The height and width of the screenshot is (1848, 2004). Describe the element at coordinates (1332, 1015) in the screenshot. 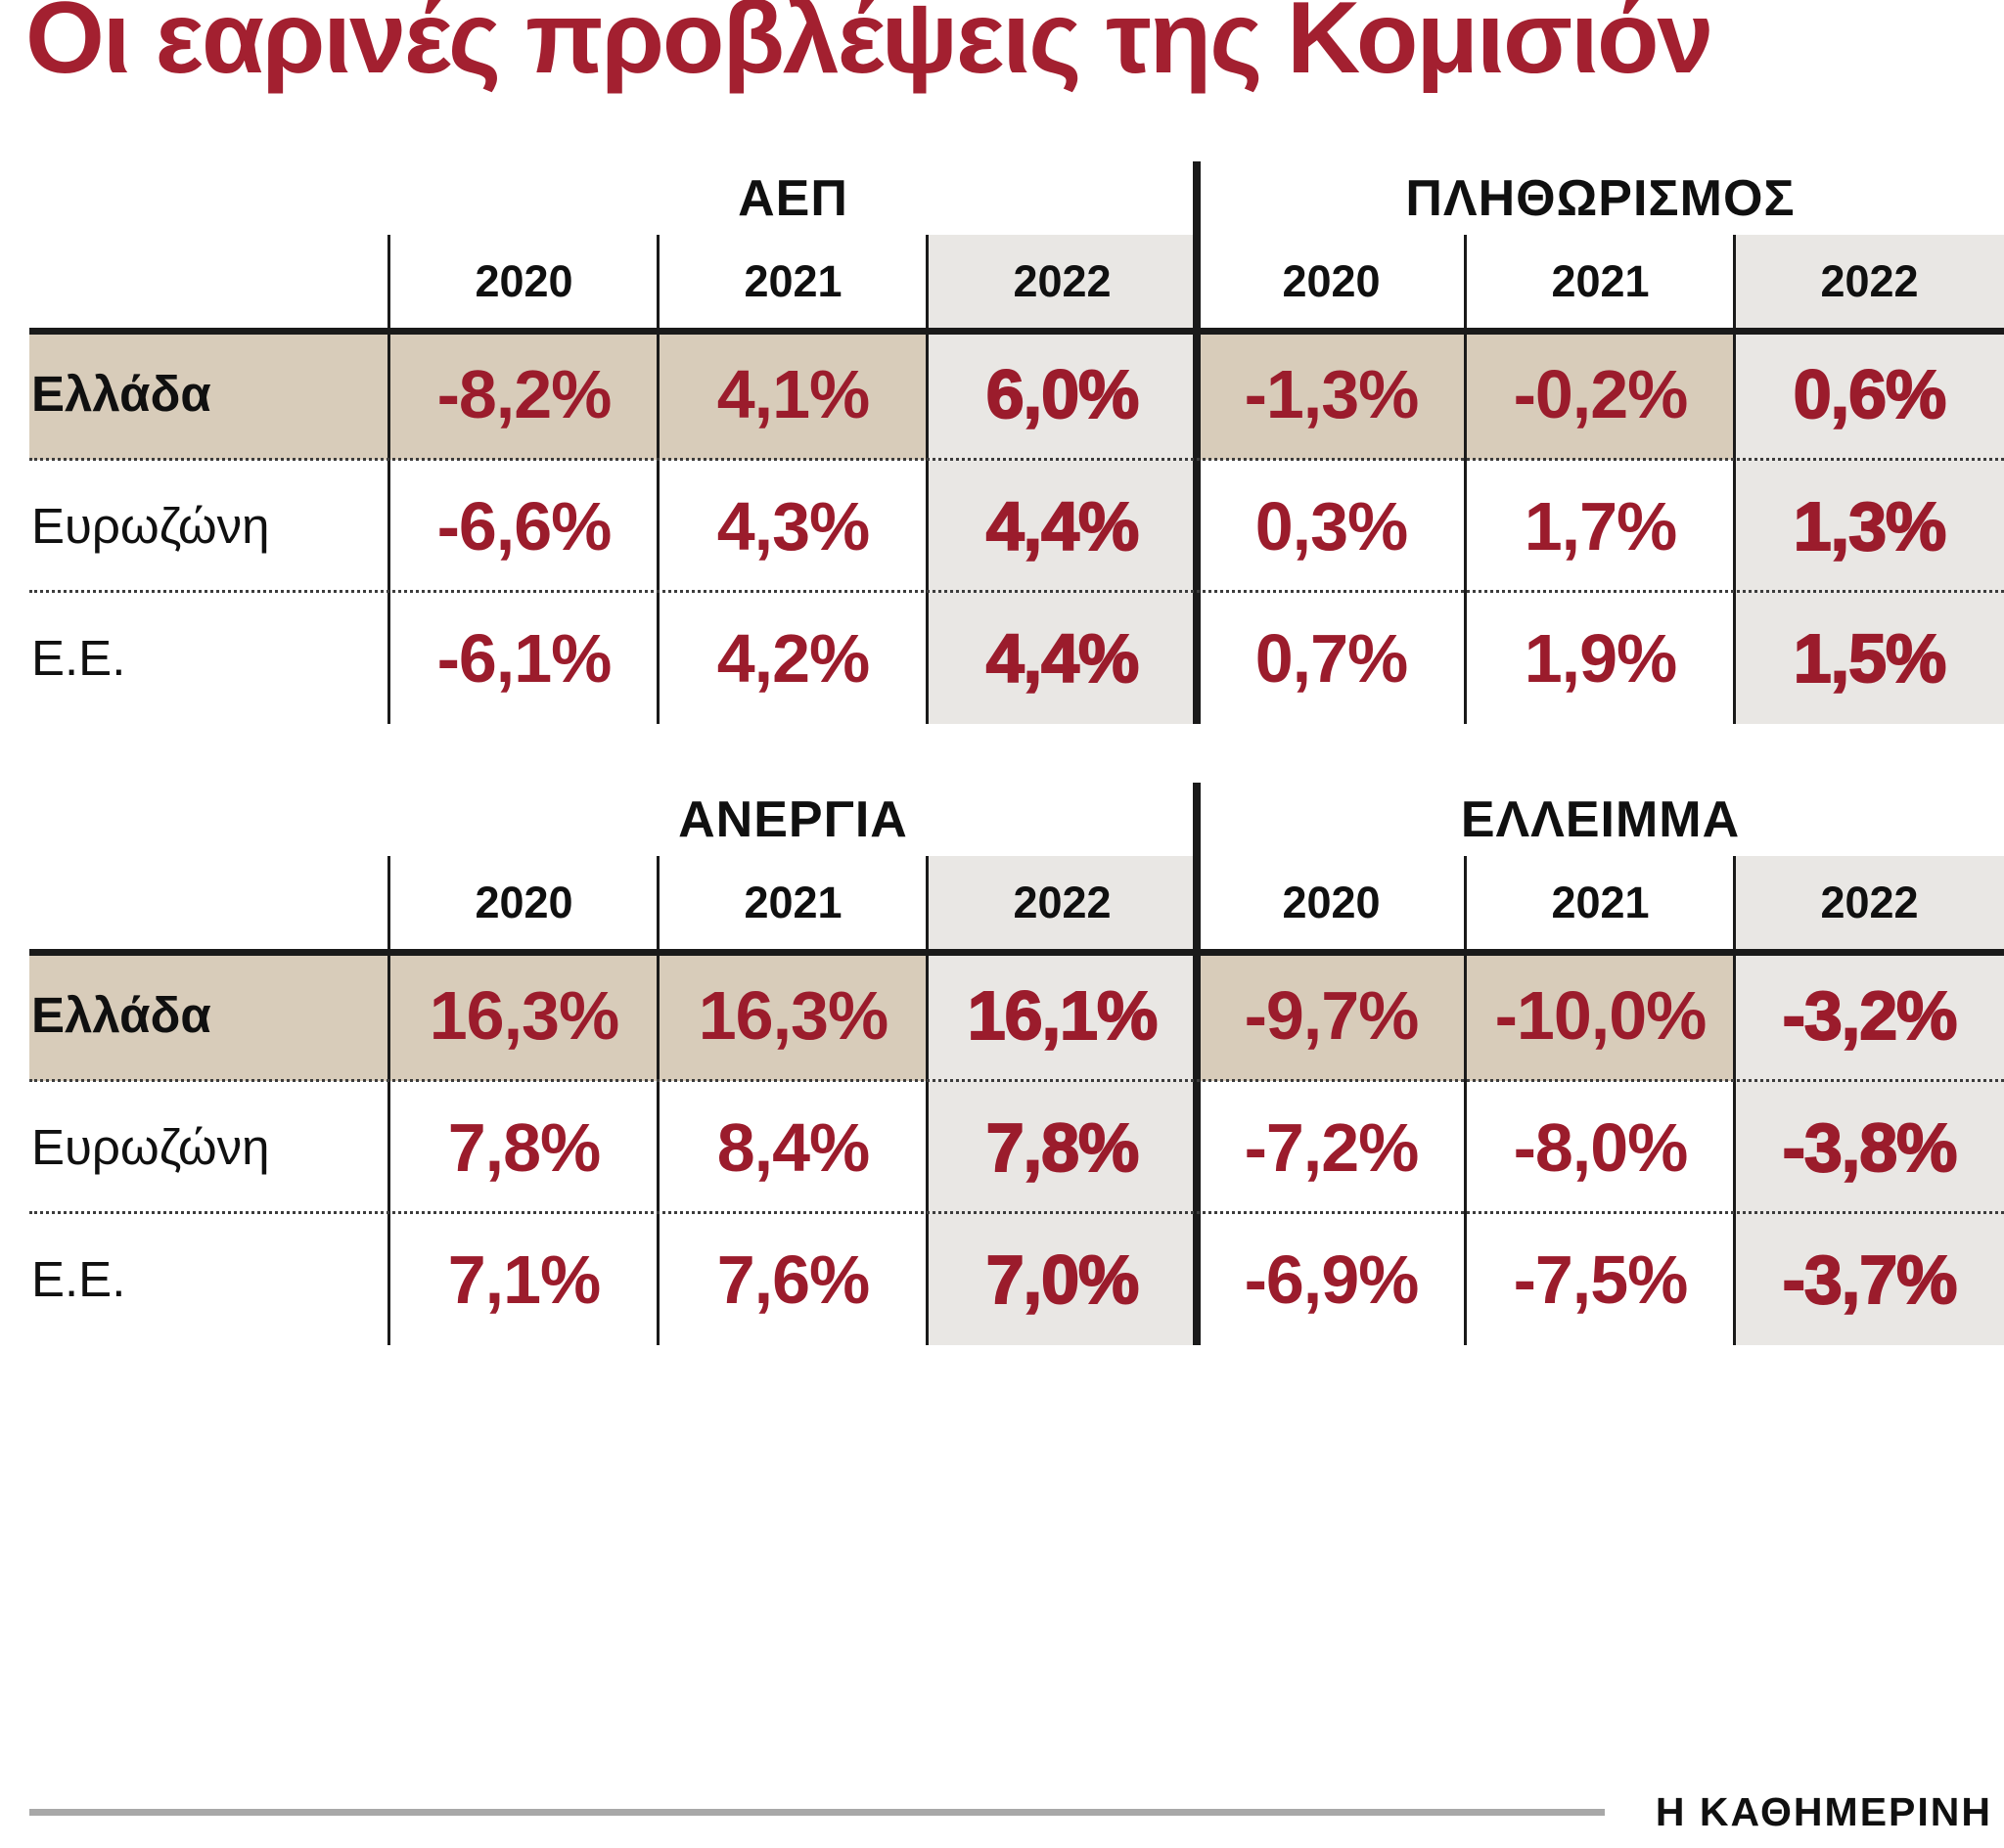

I see `val-deficit-greece-2020: -9,7%` at that location.